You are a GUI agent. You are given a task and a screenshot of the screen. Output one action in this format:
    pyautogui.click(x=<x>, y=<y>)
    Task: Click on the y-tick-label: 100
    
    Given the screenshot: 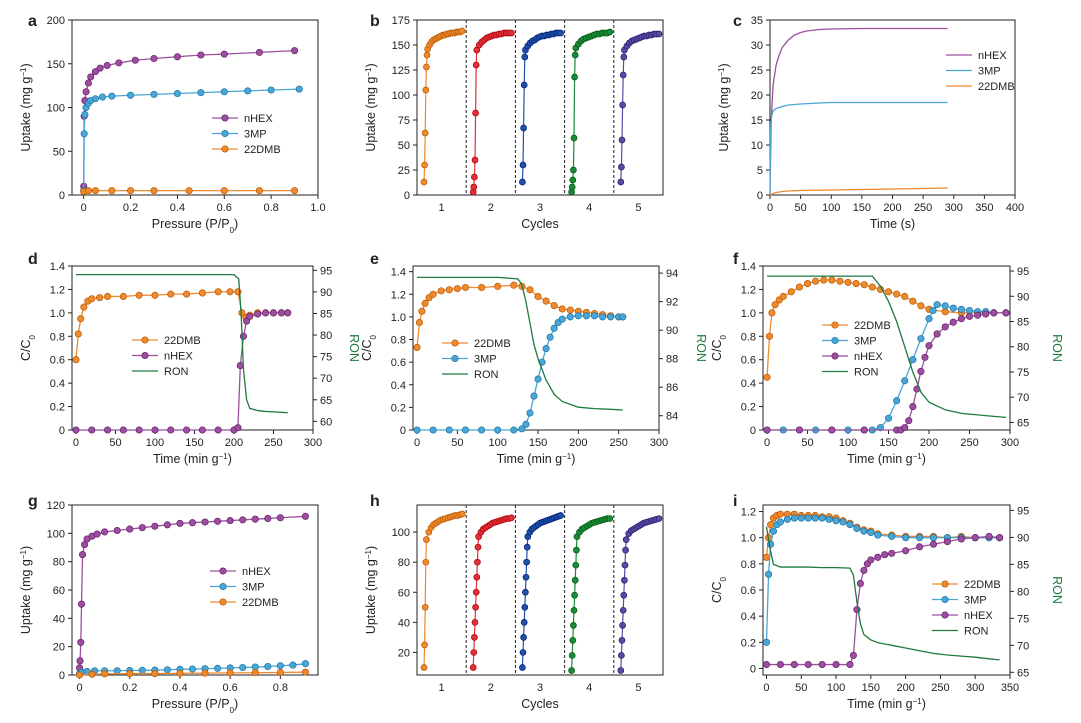 What is the action you would take?
    pyautogui.click(x=401, y=96)
    